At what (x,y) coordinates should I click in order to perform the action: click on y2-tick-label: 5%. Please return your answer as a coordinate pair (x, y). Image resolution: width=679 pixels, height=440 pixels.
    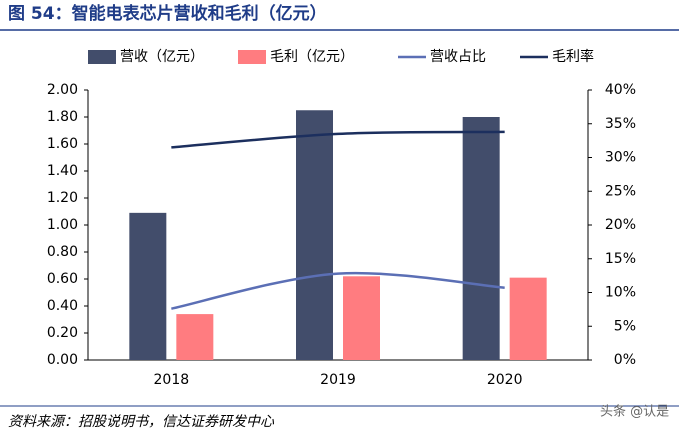
    Looking at the image, I should click on (625, 326).